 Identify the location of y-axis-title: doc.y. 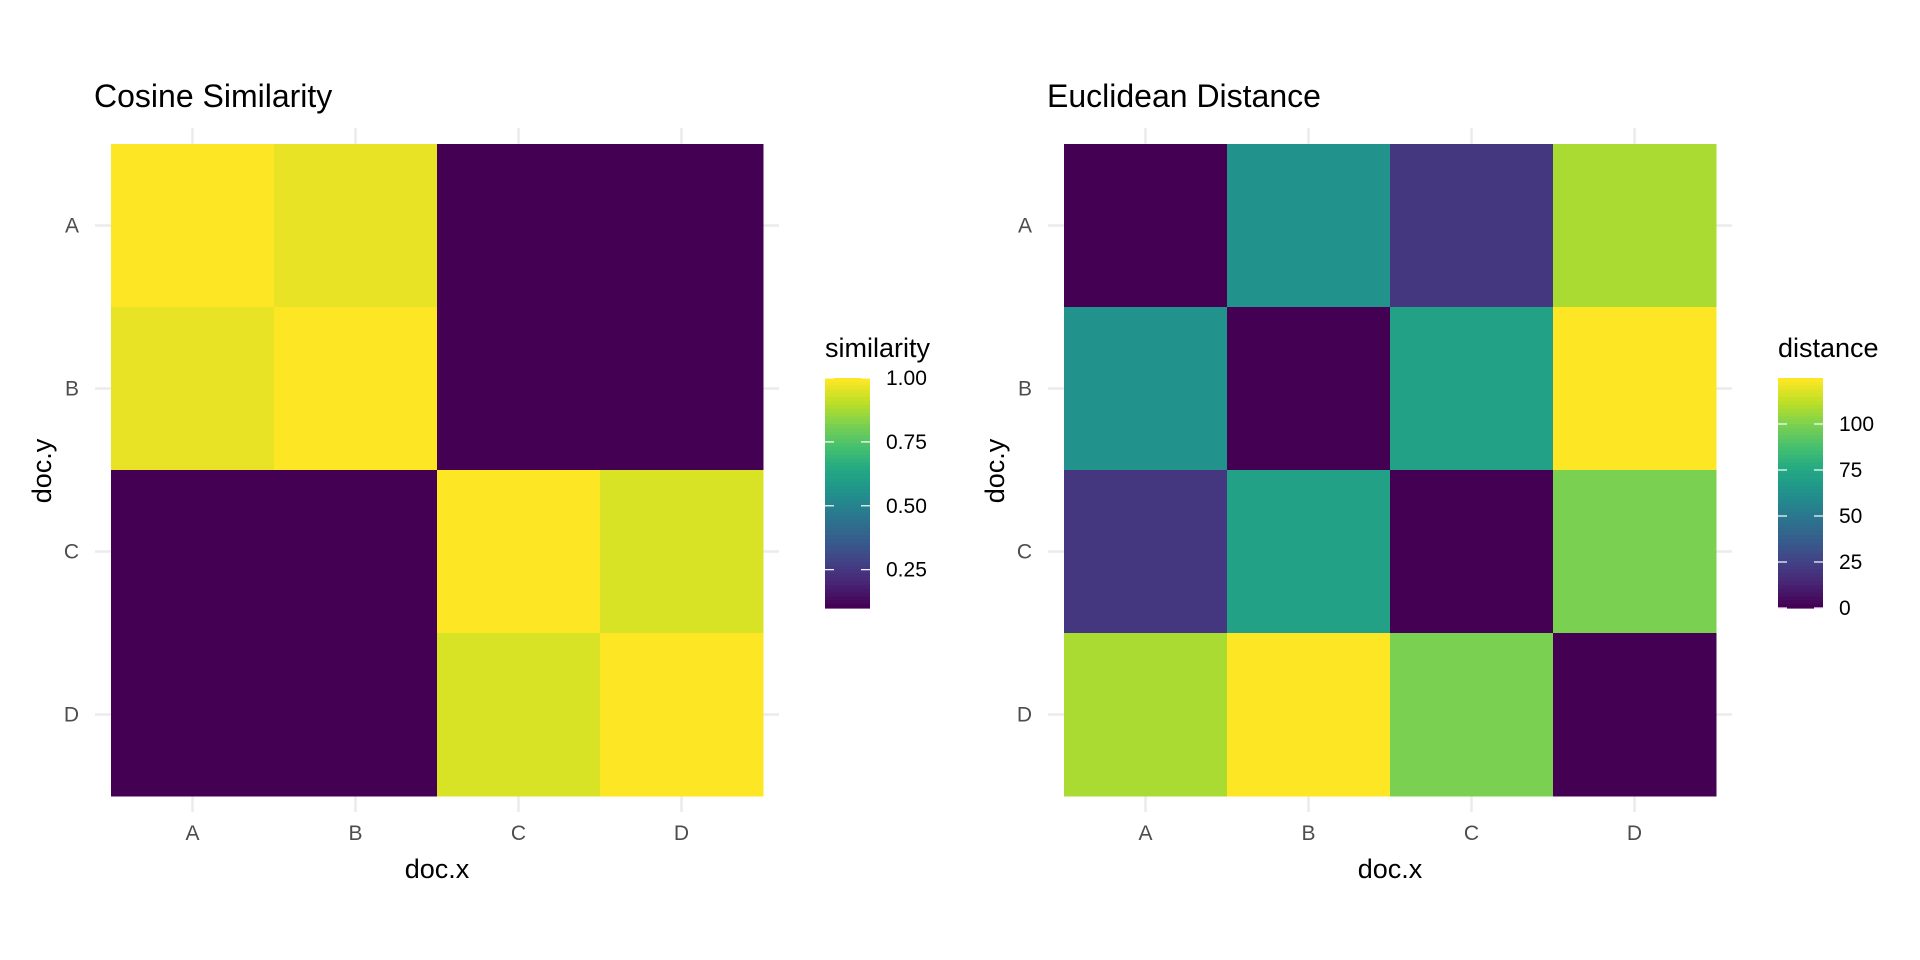
(42, 470).